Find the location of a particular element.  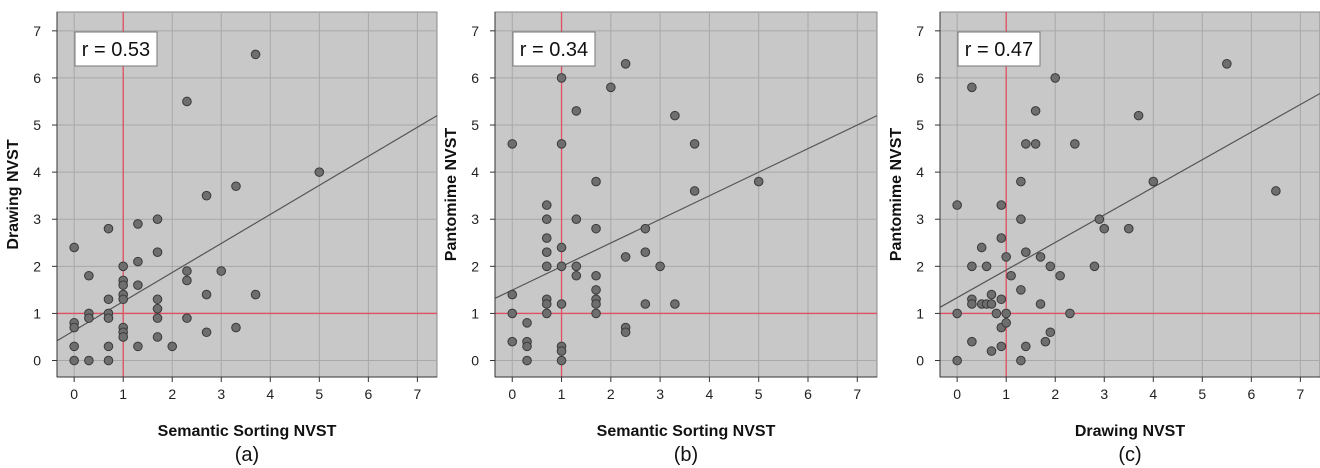

correlation-box is located at coordinates (554, 49).